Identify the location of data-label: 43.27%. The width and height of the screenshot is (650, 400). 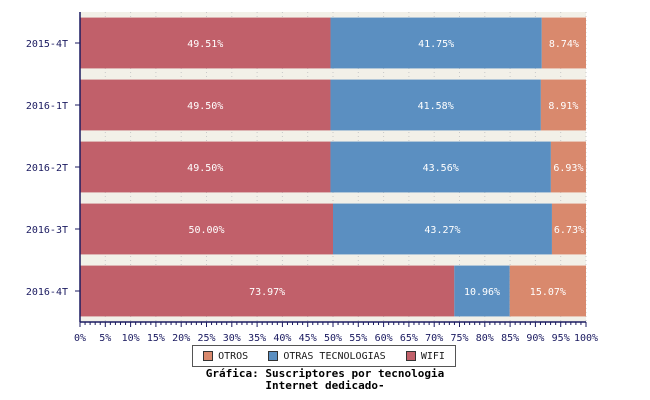
(442, 230).